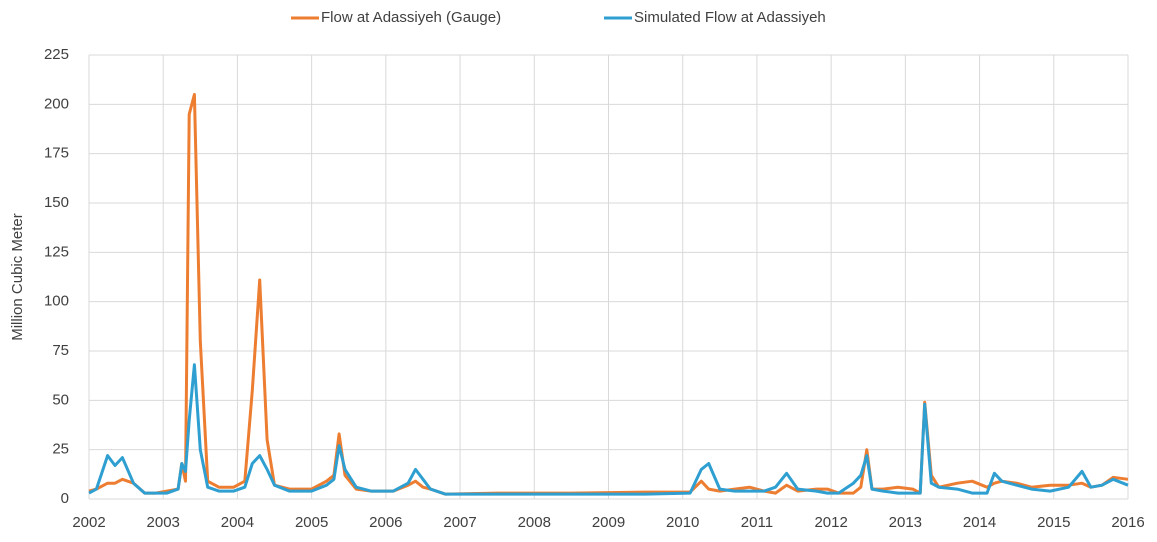  What do you see at coordinates (56, 54) in the screenshot?
I see `y-tick-label: 225` at bounding box center [56, 54].